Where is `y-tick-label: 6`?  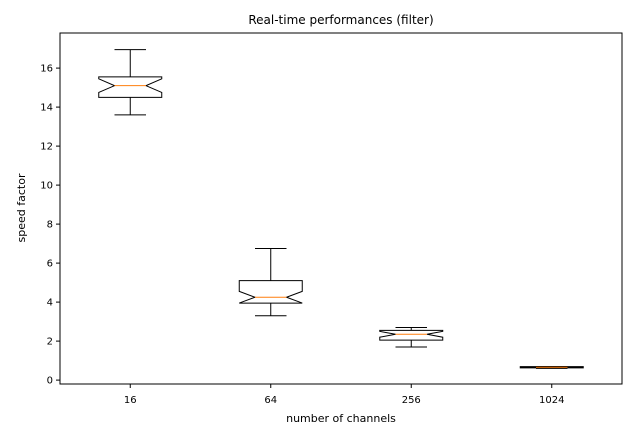 y-tick-label: 6 is located at coordinates (50, 264).